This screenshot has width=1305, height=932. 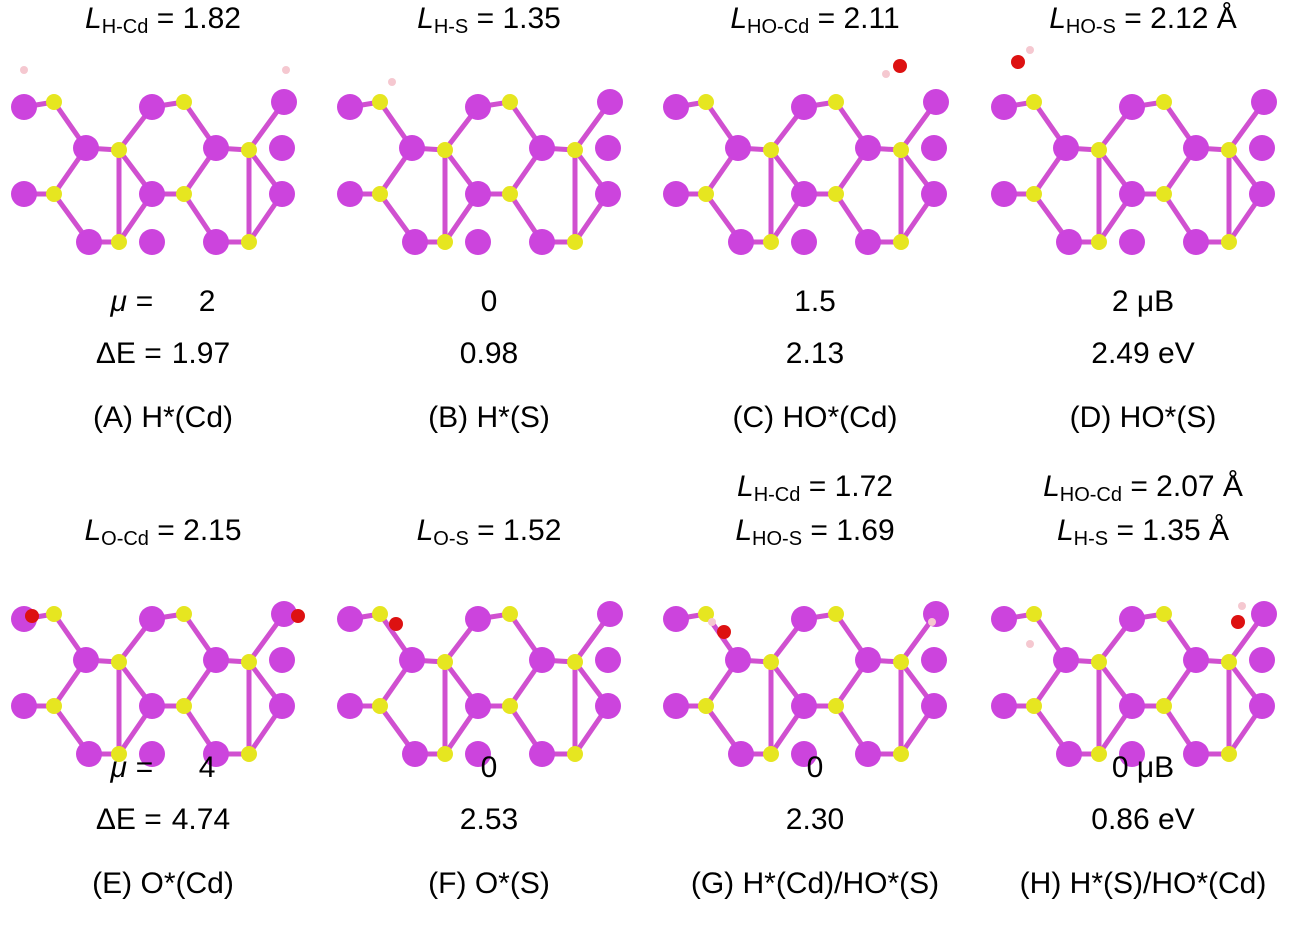 I want to click on mu-value: 0, so click(x=815, y=767).